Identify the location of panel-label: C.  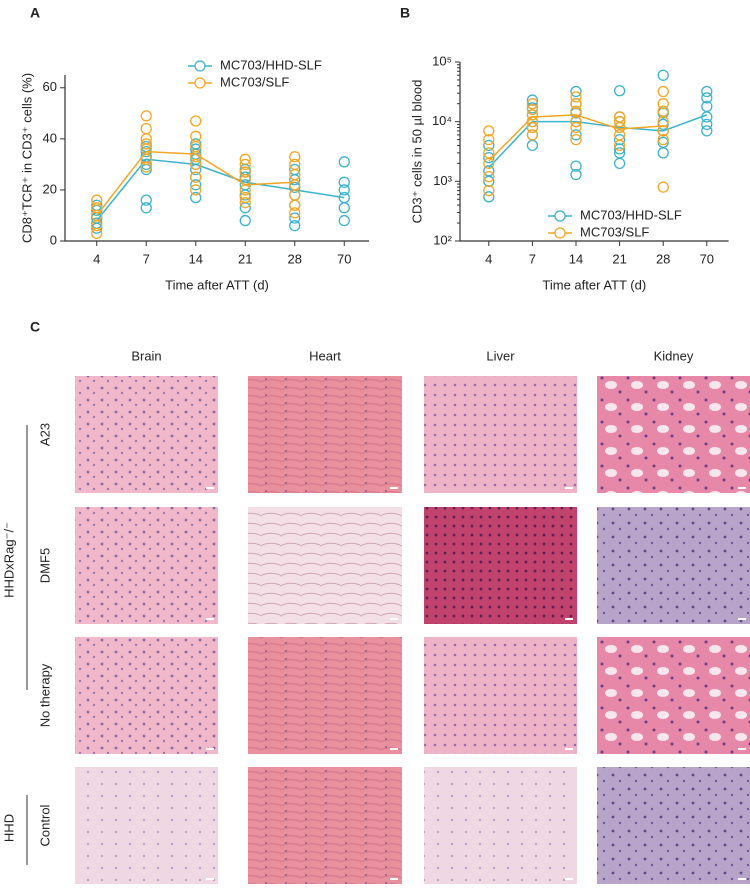
(35, 327).